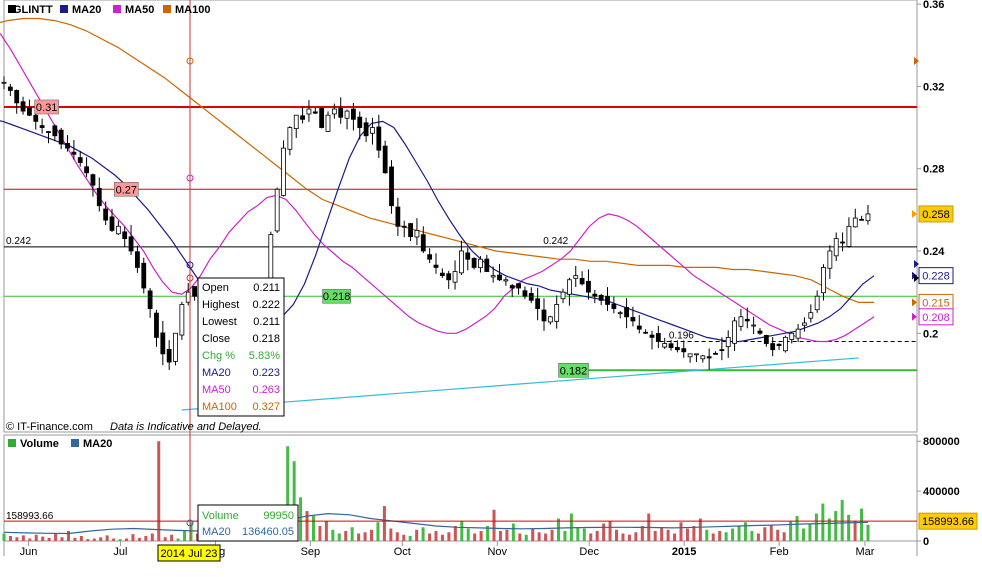  I want to click on x-tick-label: Nov, so click(497, 552).